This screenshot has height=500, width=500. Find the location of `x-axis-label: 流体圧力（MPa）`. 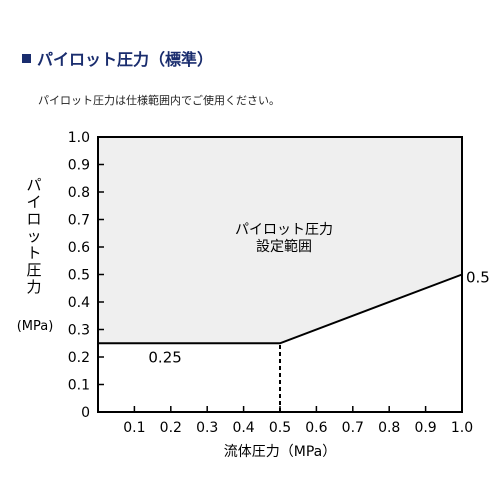

x-axis-label: 流体圧力（MPa） is located at coordinates (280, 452).